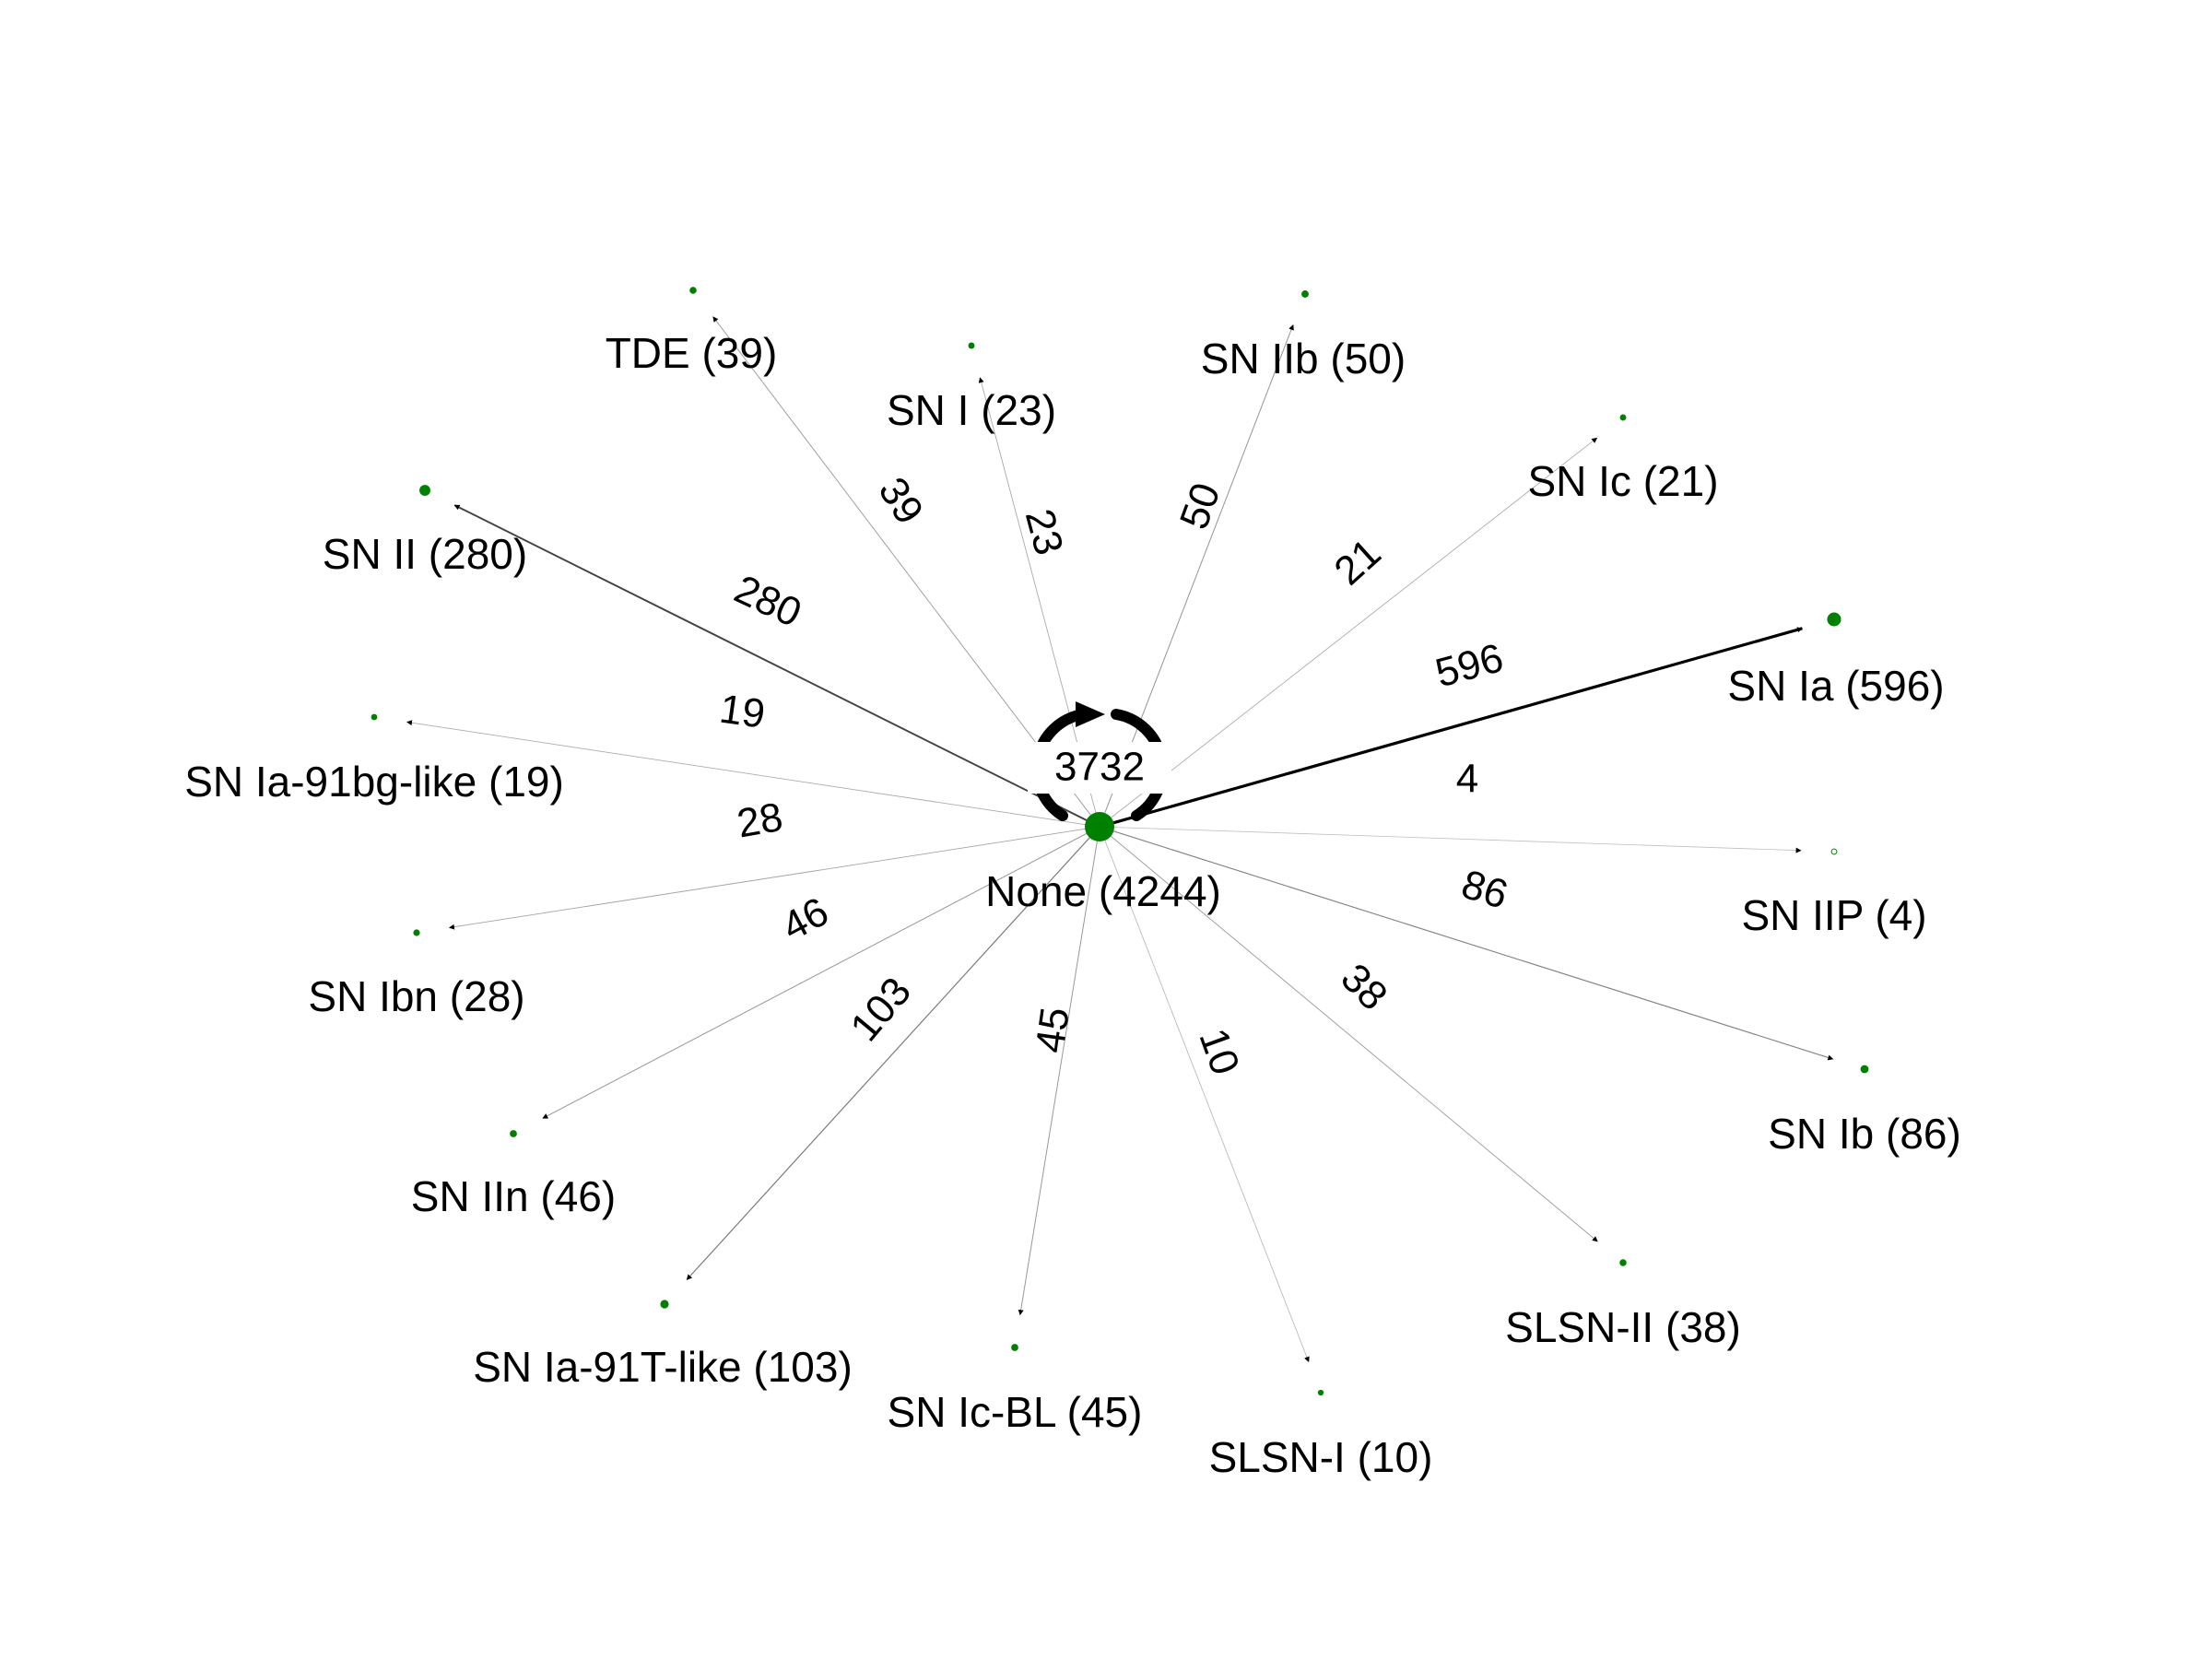 This screenshot has height=1659, width=2212. What do you see at coordinates (513, 1196) in the screenshot?
I see `node-label-sn-iin: SN IIn (46)` at bounding box center [513, 1196].